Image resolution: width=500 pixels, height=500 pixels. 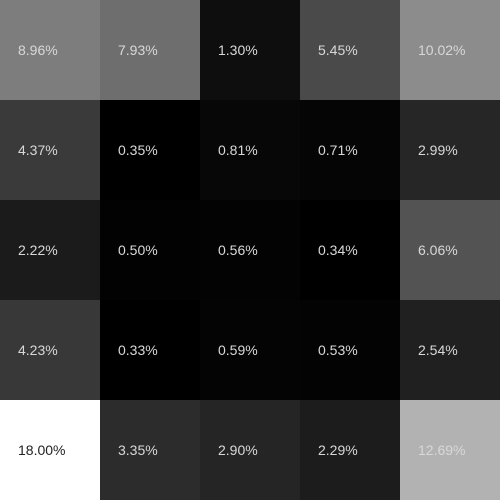 I want to click on heatmap-cell-r3-c4, so click(x=450, y=350).